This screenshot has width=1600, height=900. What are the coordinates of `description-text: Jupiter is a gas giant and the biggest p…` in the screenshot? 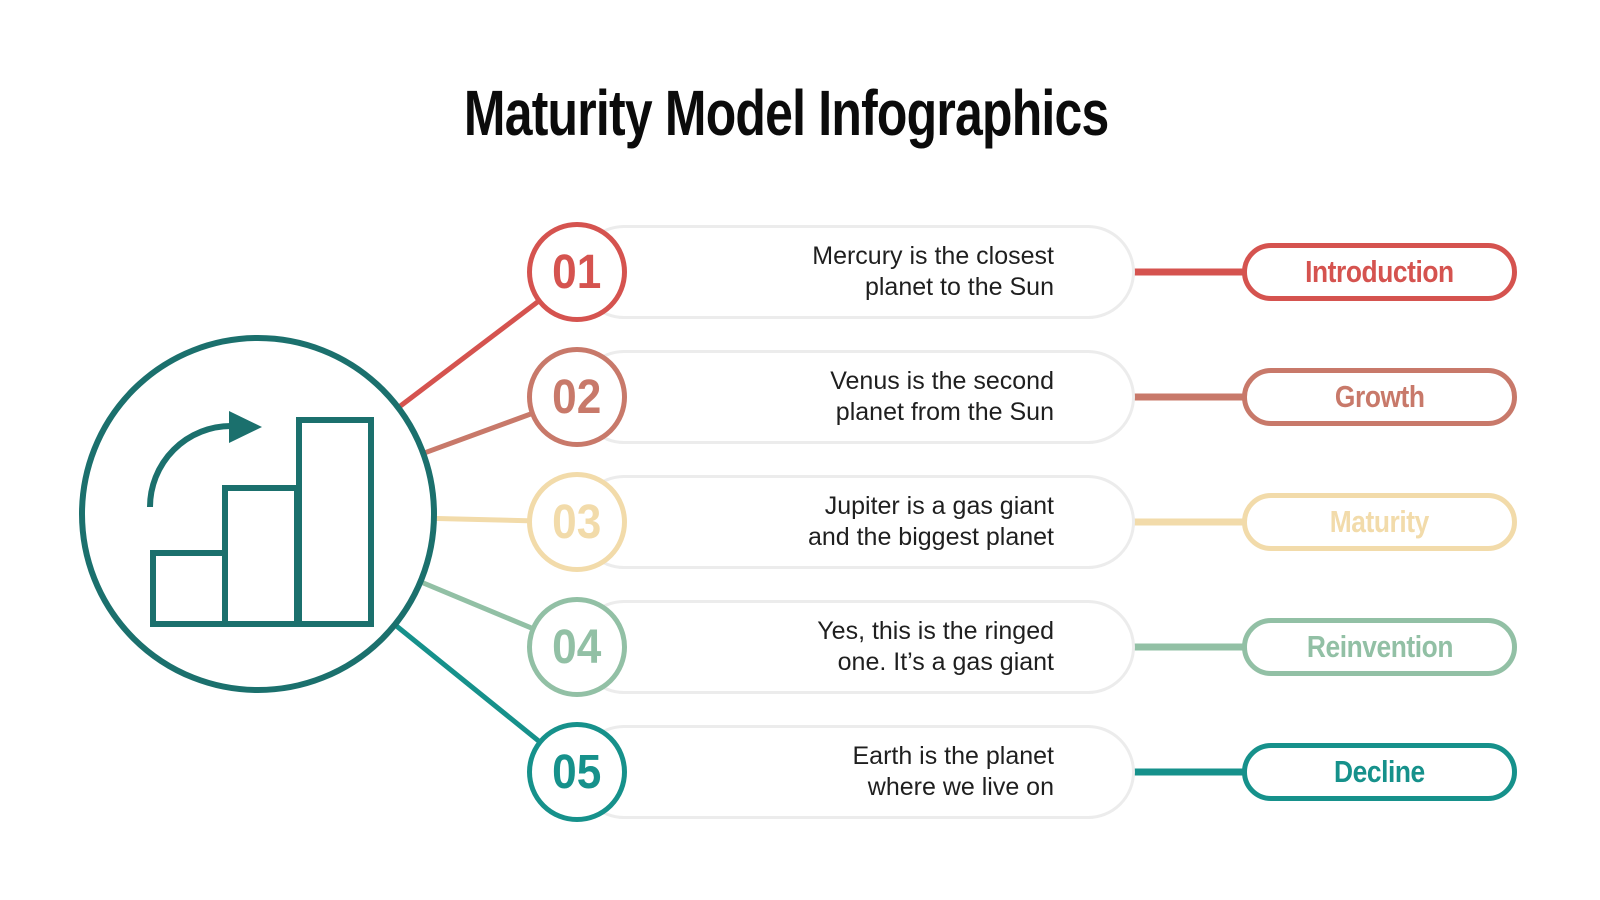 It's located at (931, 522).